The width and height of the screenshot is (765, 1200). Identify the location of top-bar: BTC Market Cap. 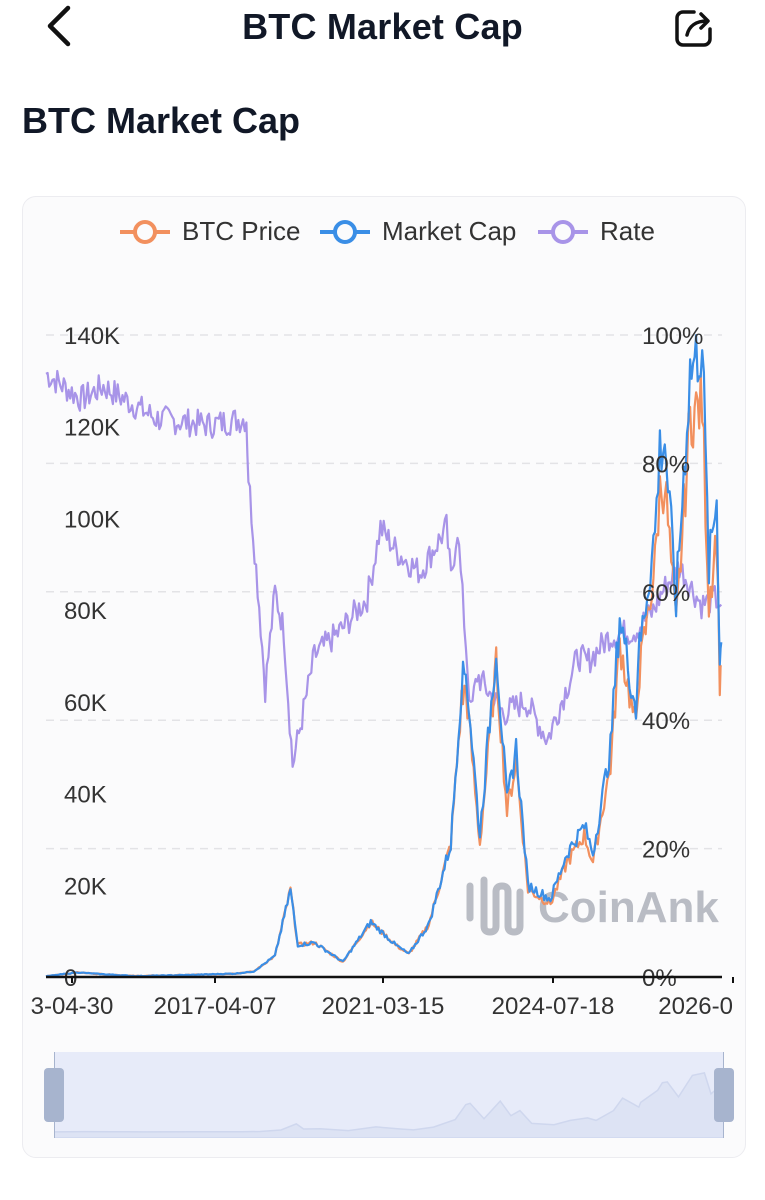
(382, 28).